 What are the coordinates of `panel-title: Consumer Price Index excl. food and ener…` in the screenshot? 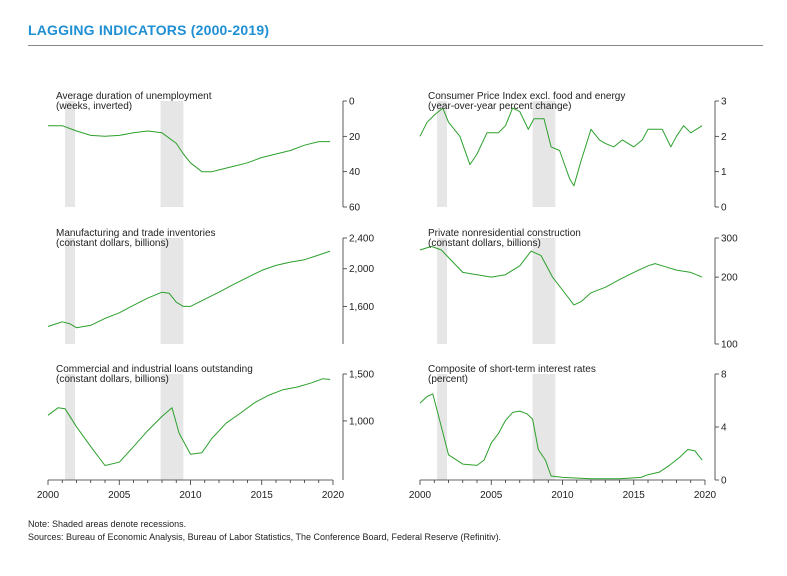 It's located at (526, 96).